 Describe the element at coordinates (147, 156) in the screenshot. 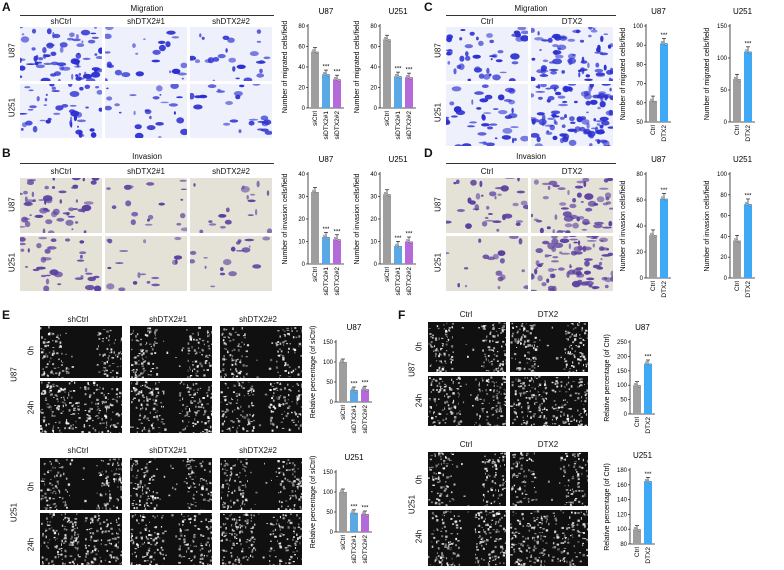

I see `panel-b-title: Invasion` at that location.